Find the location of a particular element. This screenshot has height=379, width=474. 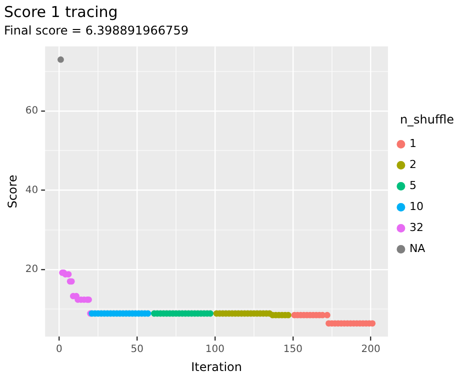

y-tick-label: 40 is located at coordinates (31, 190).